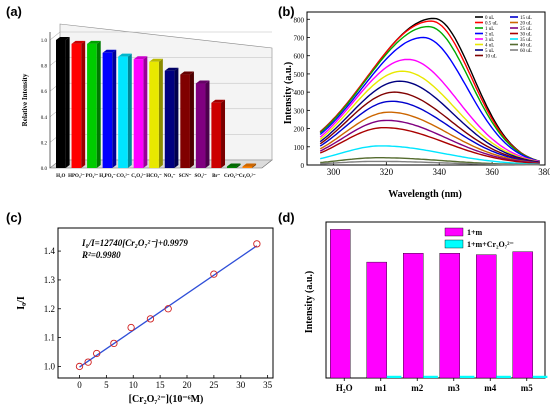 This screenshot has height=415, width=550. I want to click on panel-b-ytick: 100, so click(299, 148).